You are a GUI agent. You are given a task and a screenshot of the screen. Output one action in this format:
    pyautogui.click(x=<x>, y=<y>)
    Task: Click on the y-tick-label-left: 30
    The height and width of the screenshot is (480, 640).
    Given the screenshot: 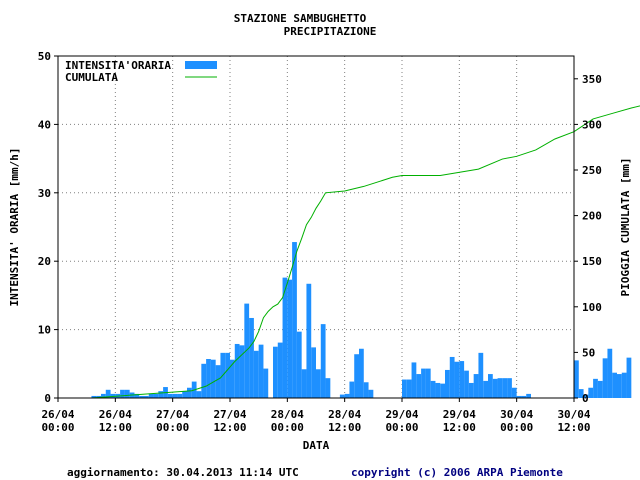 What is the action you would take?
    pyautogui.click(x=44, y=193)
    